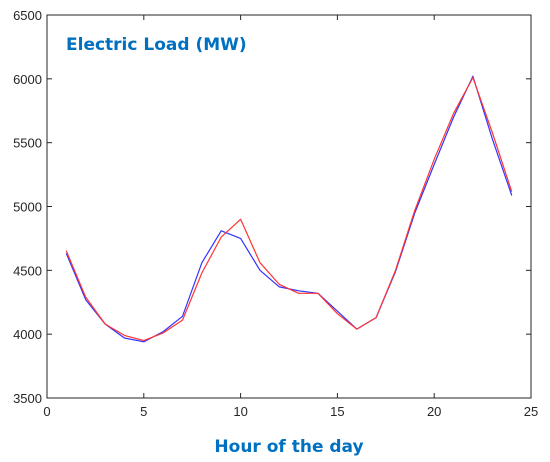 The image size is (550, 462). Describe the element at coordinates (46, 411) in the screenshot. I see `x-tick-label: 0` at that location.